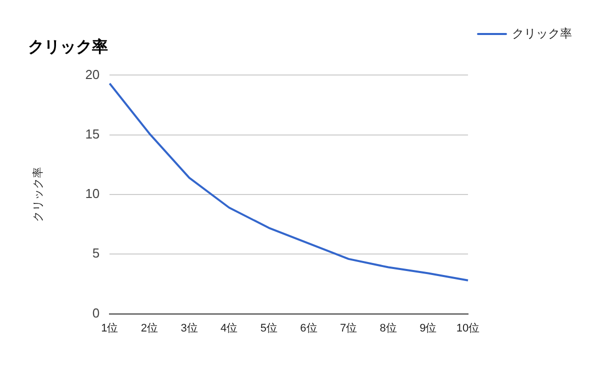 Image resolution: width=600 pixels, height=371 pixels. Describe the element at coordinates (96, 312) in the screenshot. I see `y-tick-label: 0` at that location.